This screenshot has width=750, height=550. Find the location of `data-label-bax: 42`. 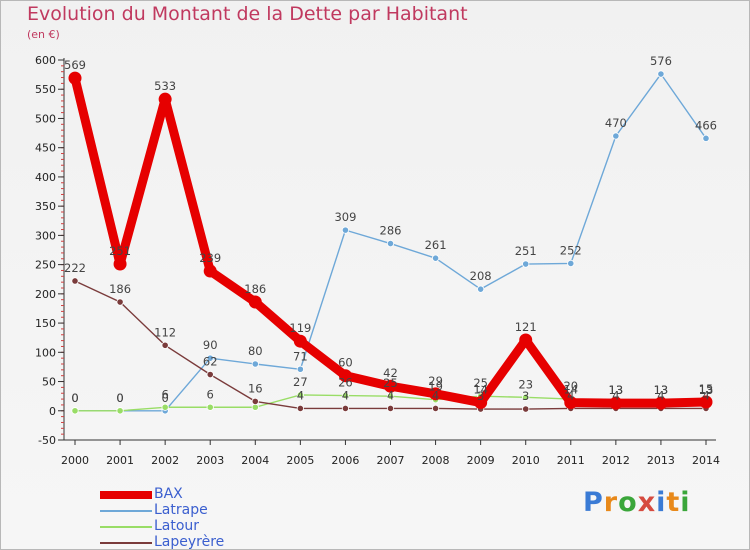

data-label-bax: 42 is located at coordinates (390, 373).